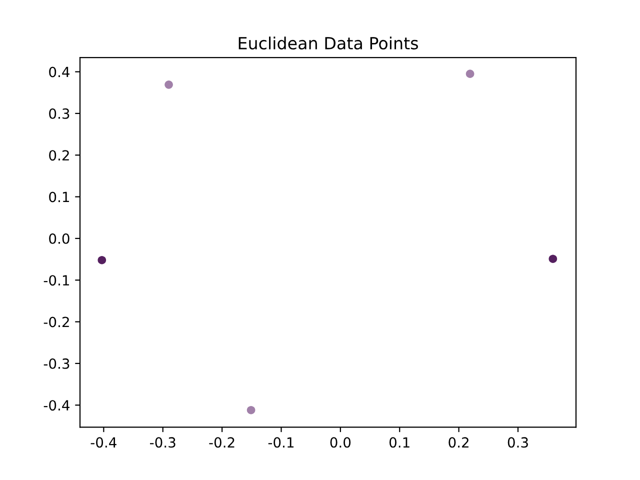 The height and width of the screenshot is (480, 640). I want to click on y-tick-label: -0.1, so click(56, 280).